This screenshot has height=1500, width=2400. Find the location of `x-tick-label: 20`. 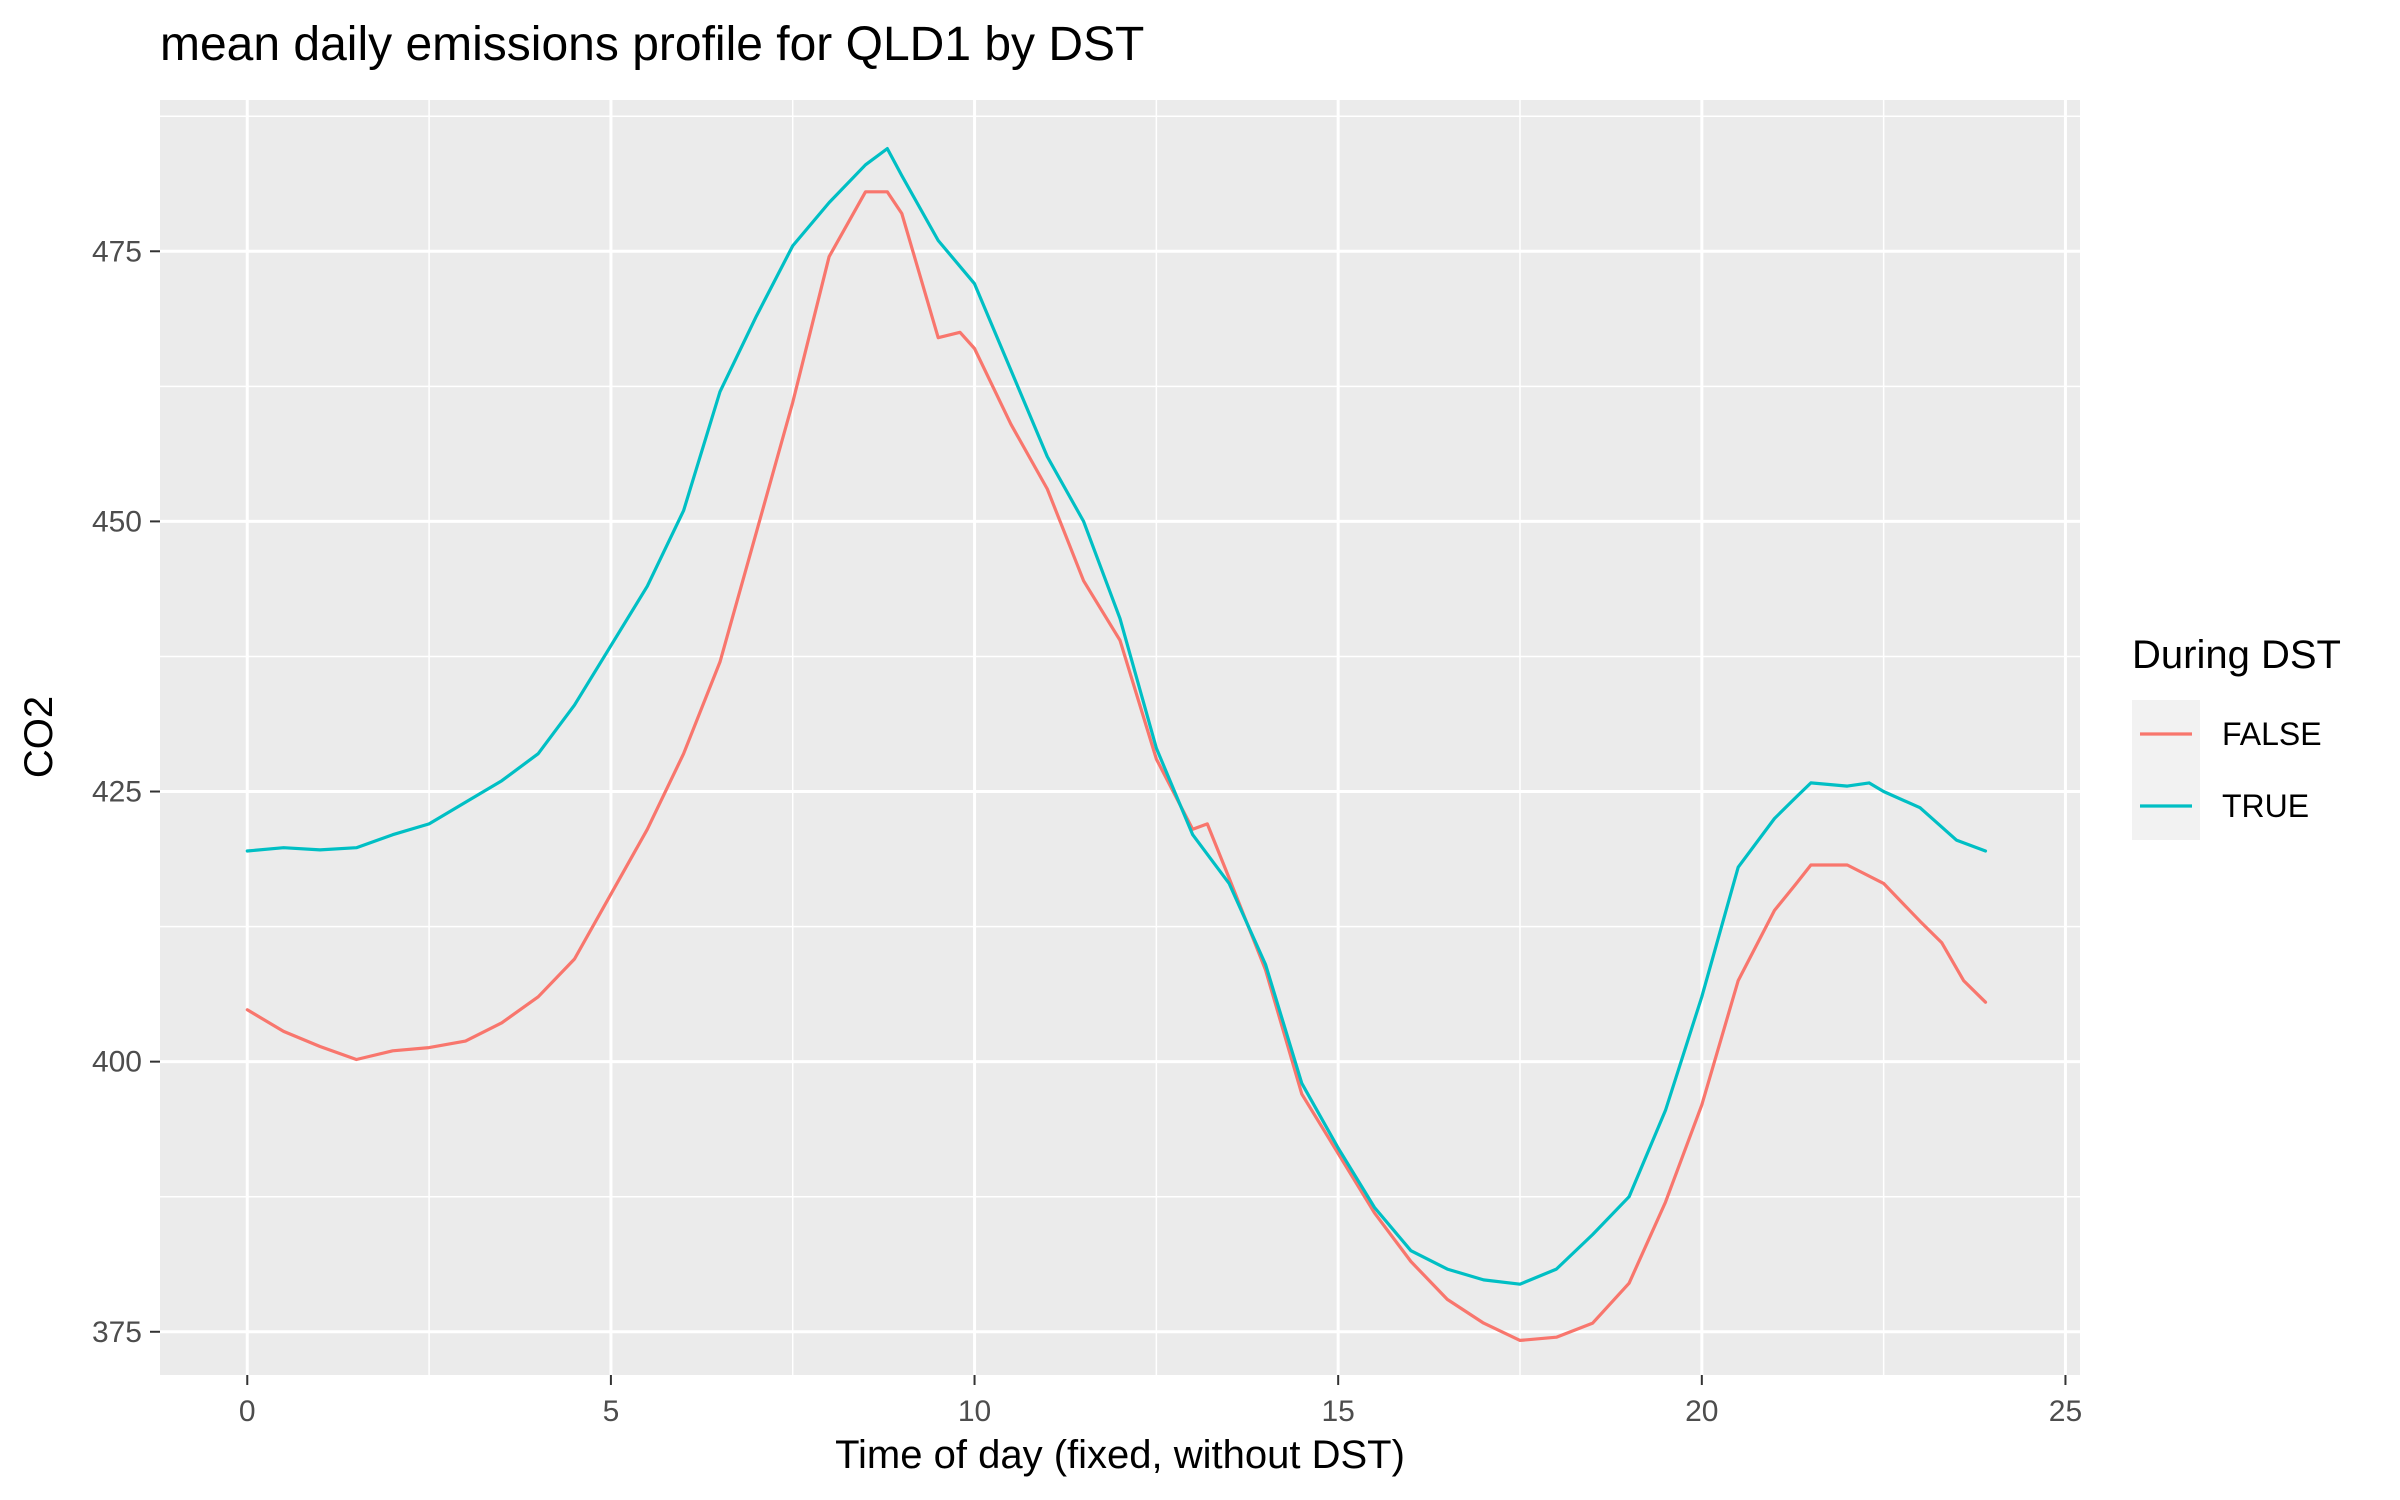

x-tick-label: 20 is located at coordinates (1701, 1411).